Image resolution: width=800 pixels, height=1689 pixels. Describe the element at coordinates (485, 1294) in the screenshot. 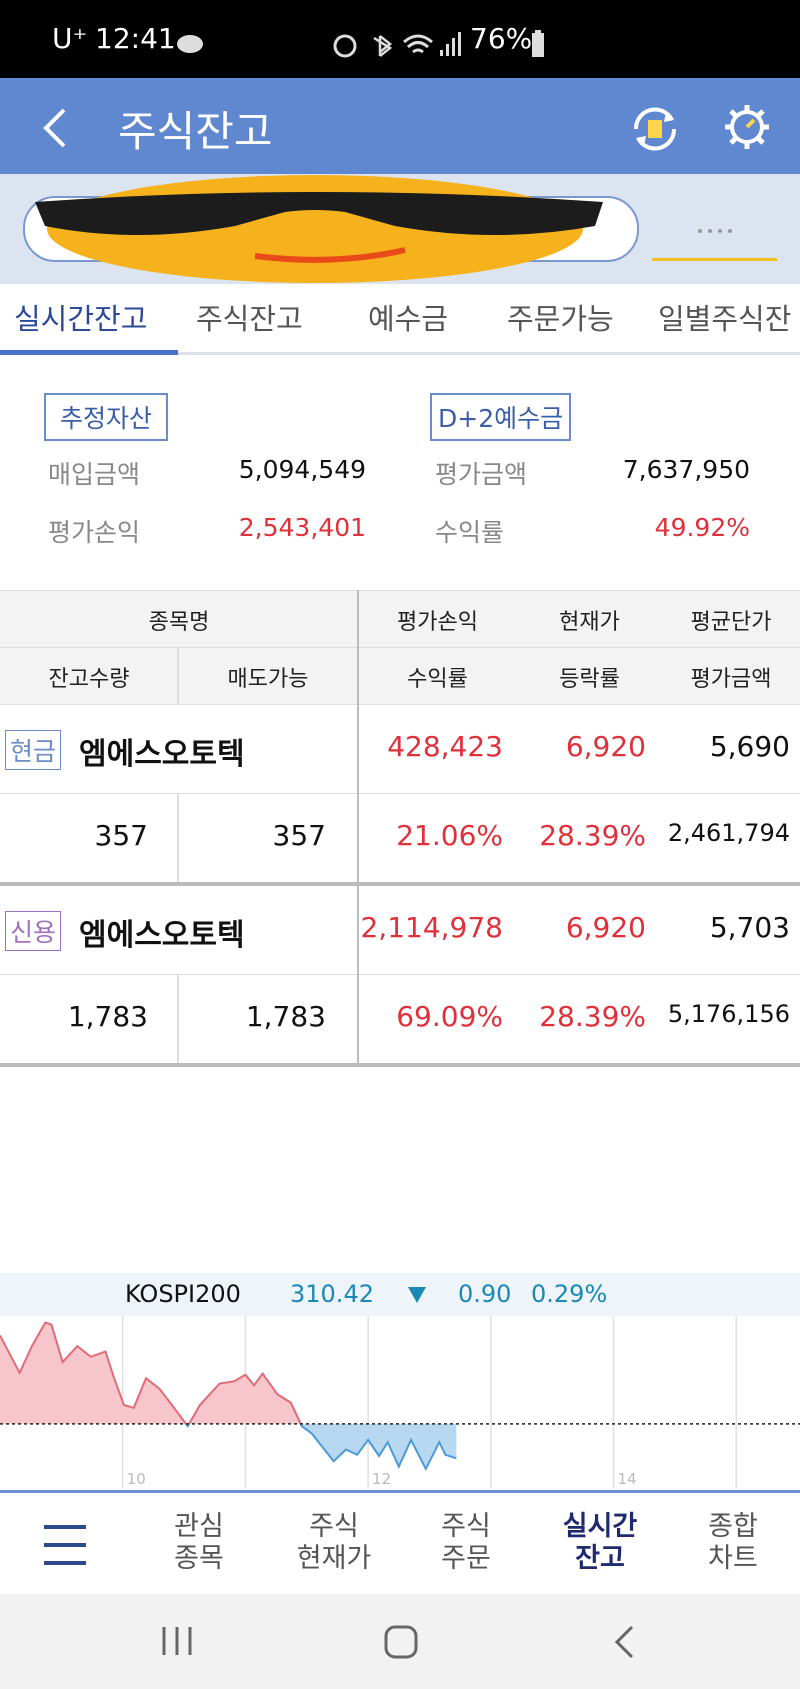

I see `index-change: 0.90` at that location.